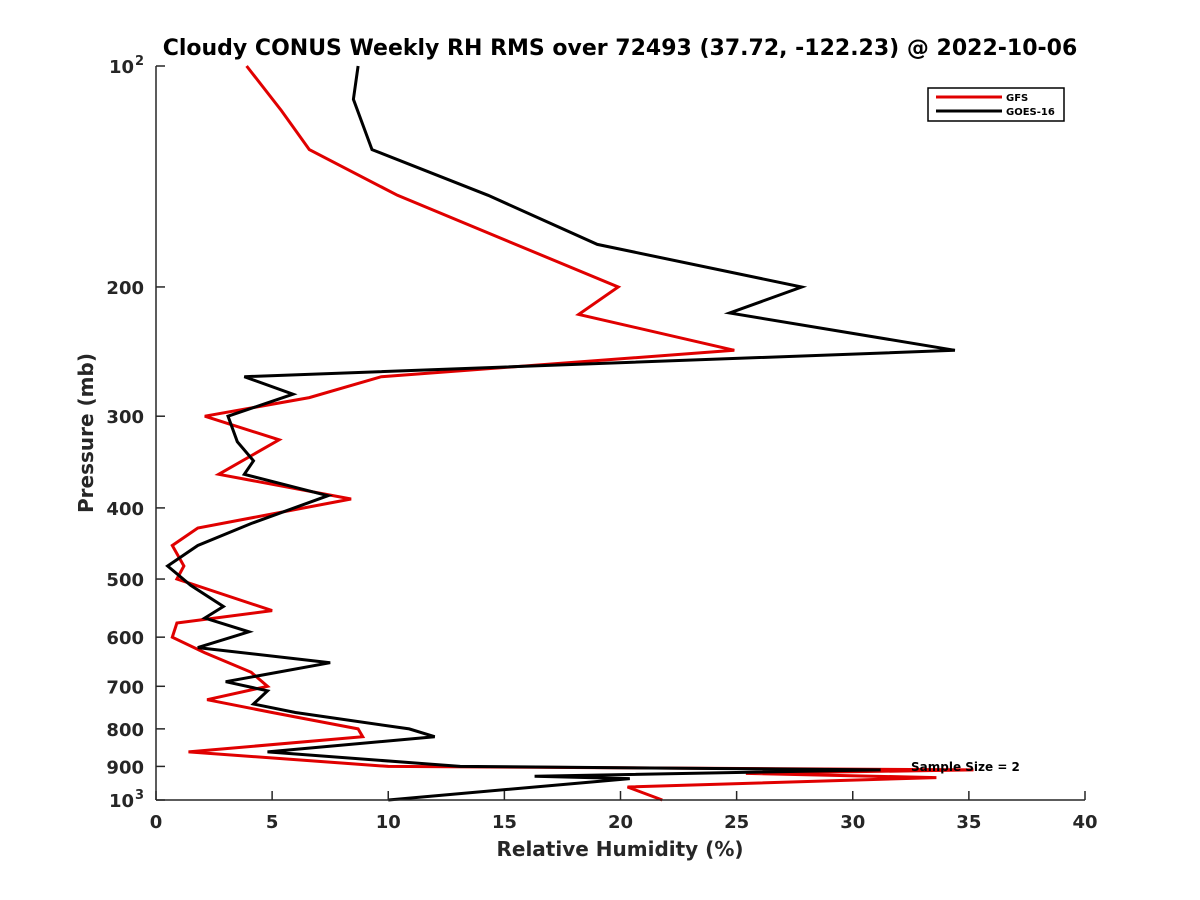  What do you see at coordinates (125, 638) in the screenshot?
I see `y-tick-label: 600` at bounding box center [125, 638].